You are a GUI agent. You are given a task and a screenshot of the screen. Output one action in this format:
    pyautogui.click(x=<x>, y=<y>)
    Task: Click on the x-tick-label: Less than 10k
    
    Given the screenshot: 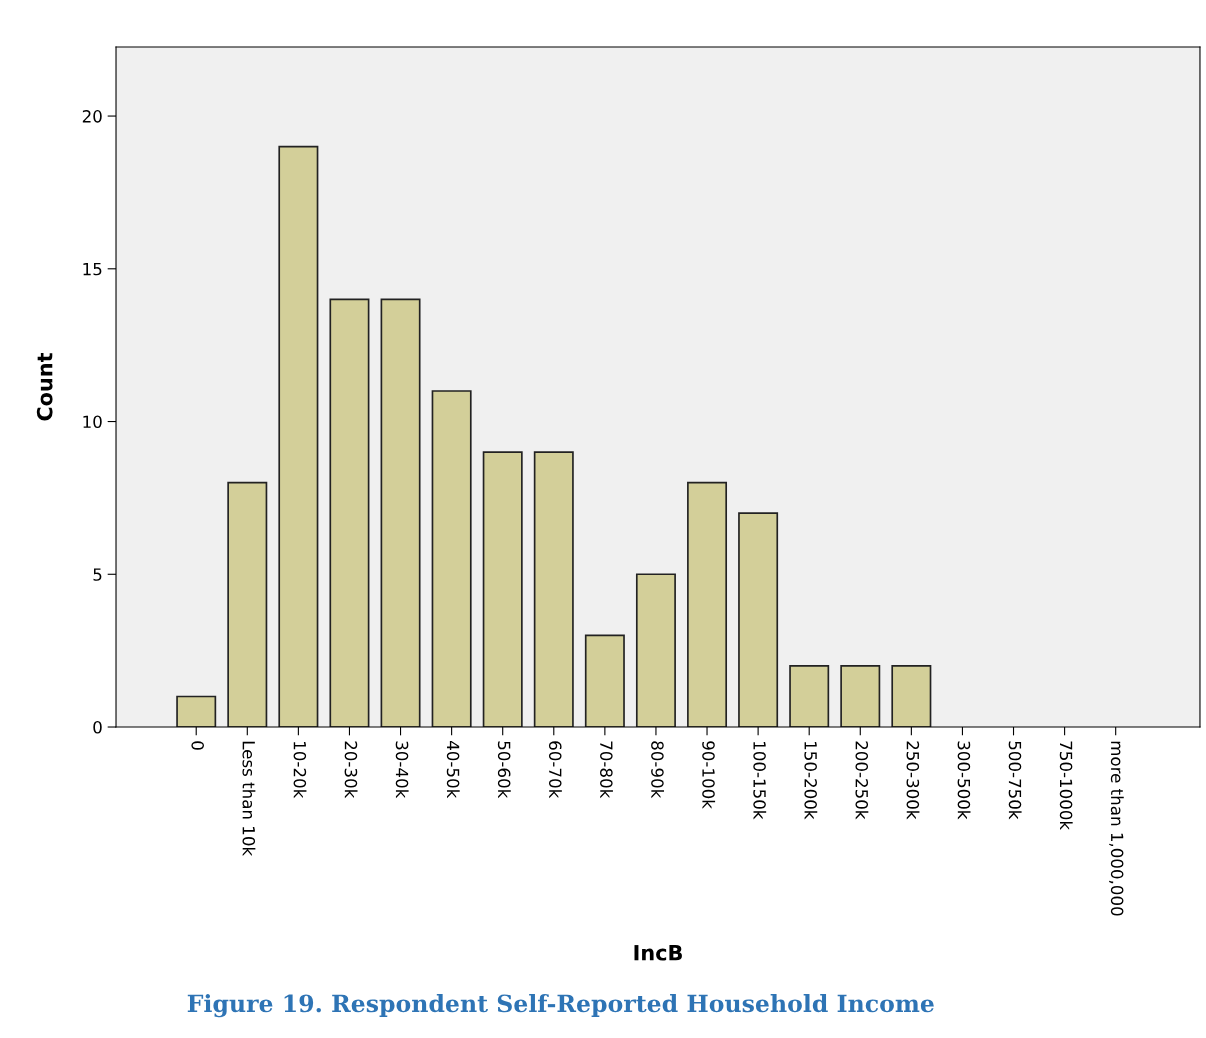 What is the action you would take?
    pyautogui.click(x=249, y=799)
    